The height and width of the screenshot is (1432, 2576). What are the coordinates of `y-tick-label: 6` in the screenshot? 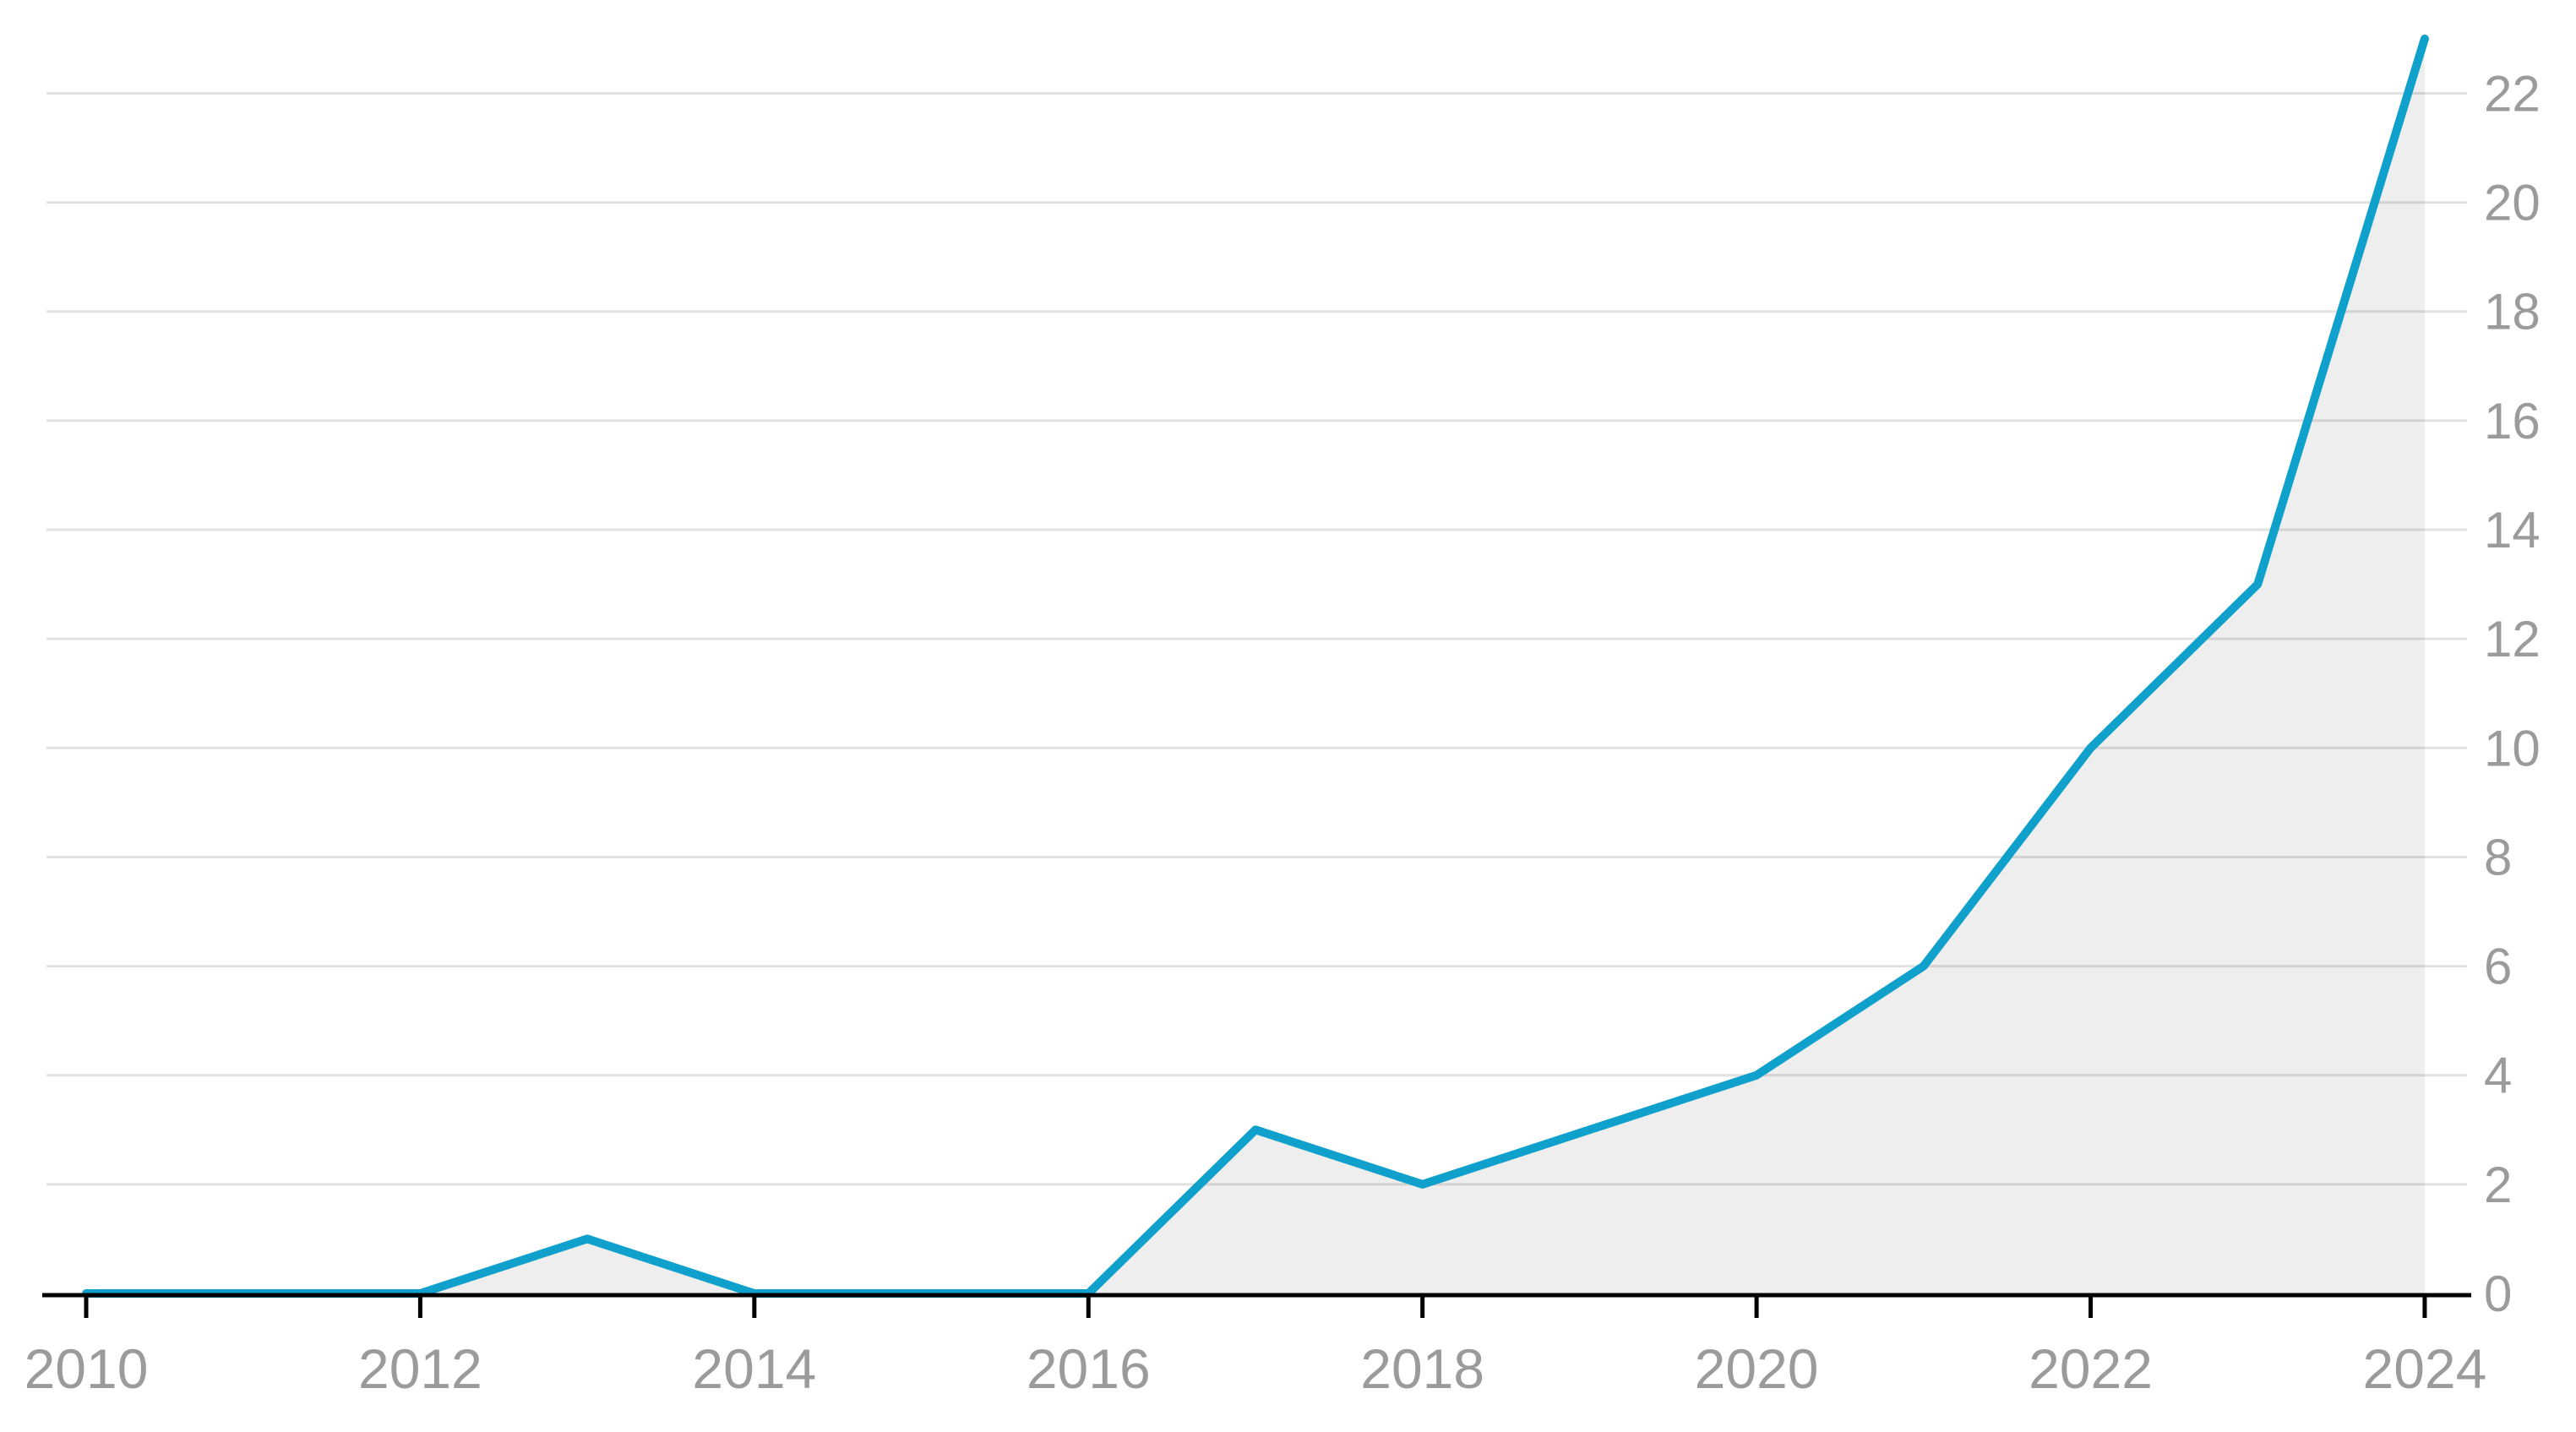 It's located at (2498, 967).